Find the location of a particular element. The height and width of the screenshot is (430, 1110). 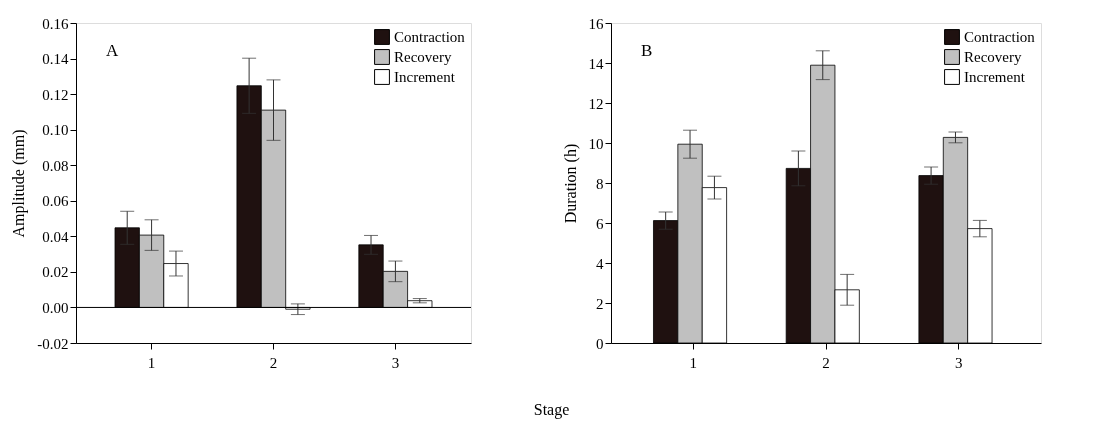

y-axis-title: Amplitude (mm) is located at coordinates (19, 183).